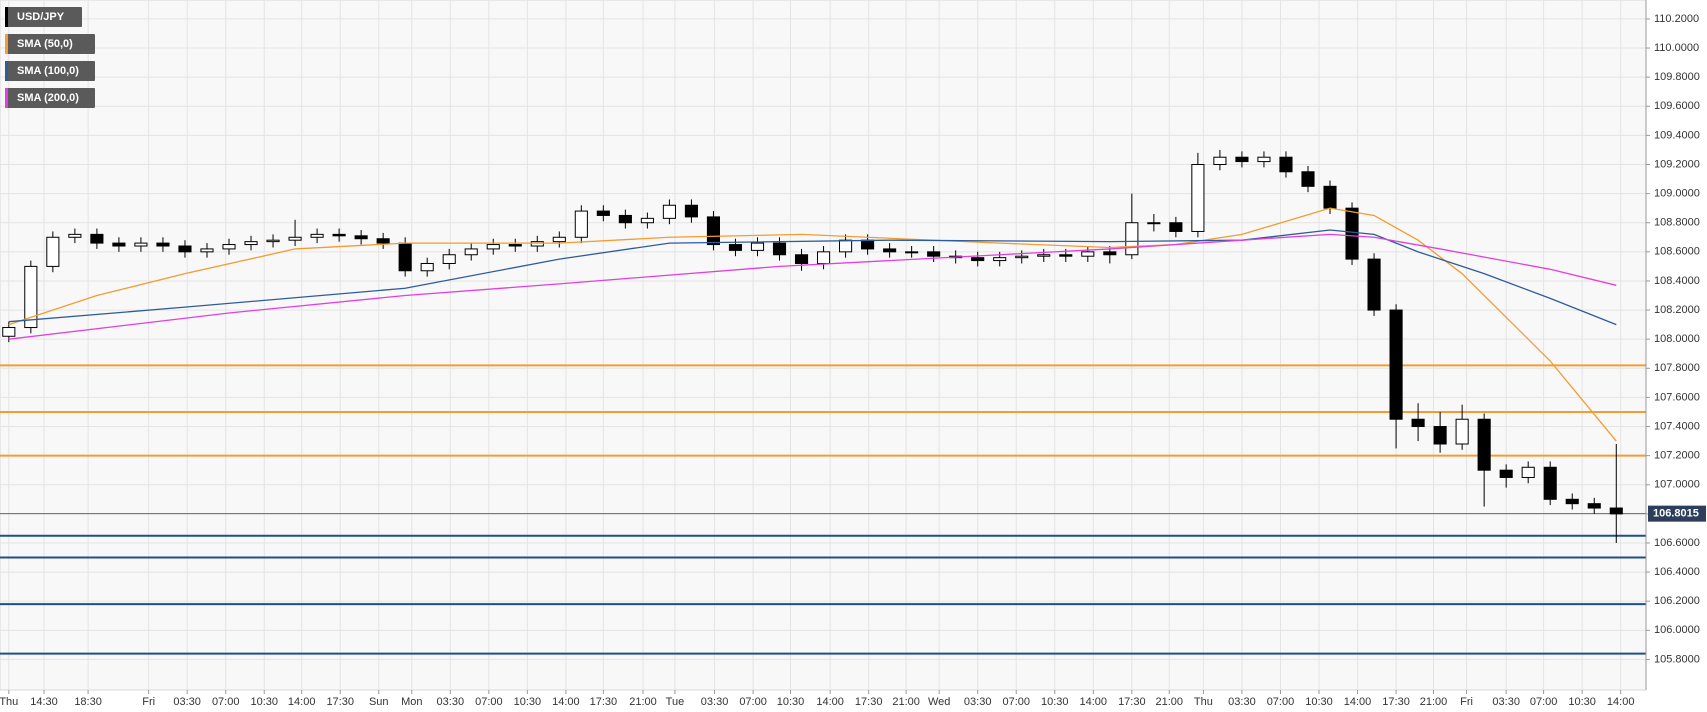 This screenshot has width=1707, height=712. I want to click on y-tick-label: 106.4000, so click(1677, 572).